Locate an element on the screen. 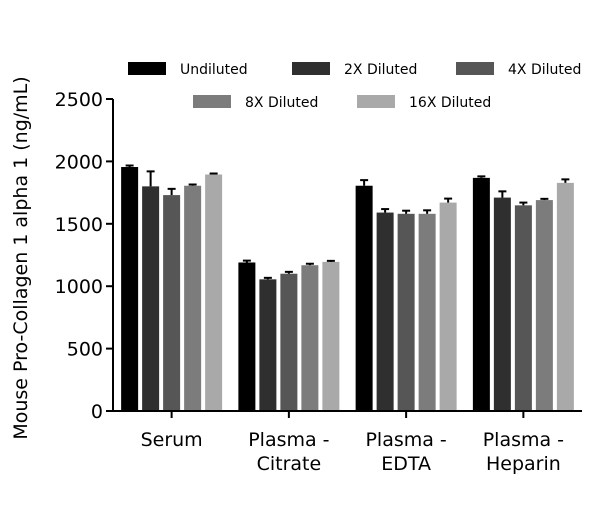 The image size is (597, 506). y-tick-label: 2000 is located at coordinates (79, 162).